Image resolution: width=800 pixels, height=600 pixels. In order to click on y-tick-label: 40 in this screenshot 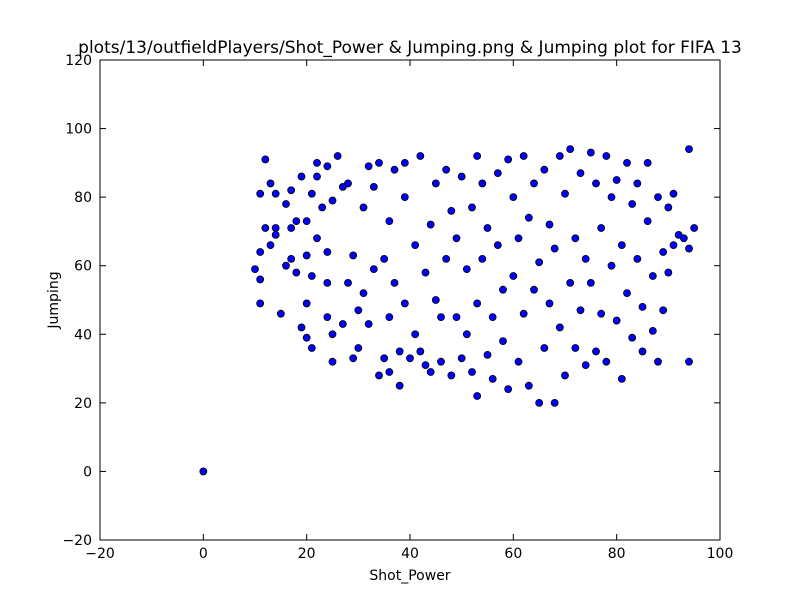, I will do `click(83, 335)`.